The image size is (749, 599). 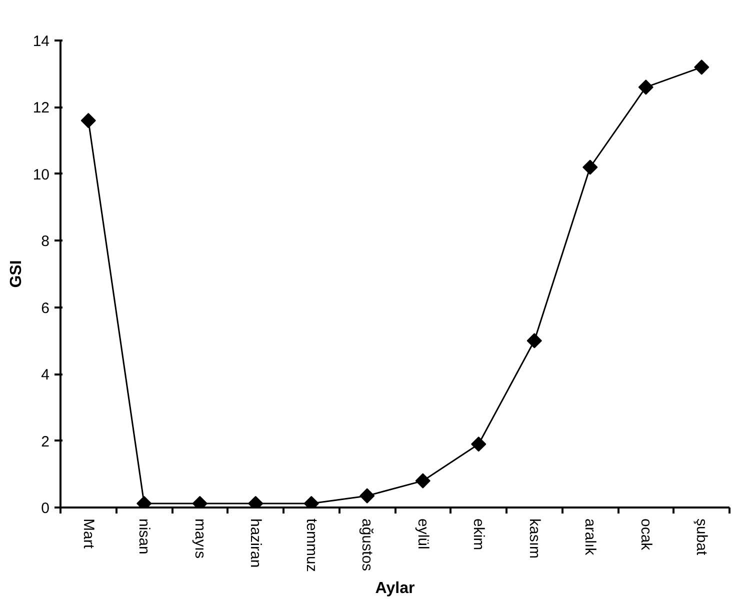 I want to click on y-axis-title: GSI, so click(x=16, y=274).